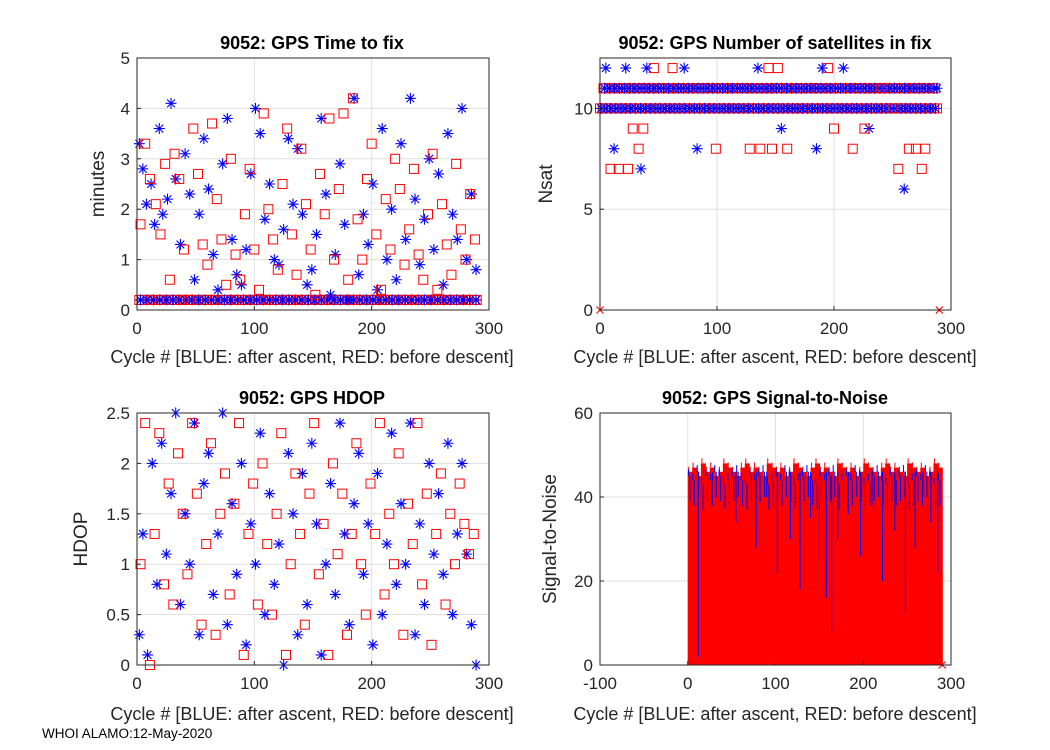  I want to click on y-tick-label: 0, so click(588, 665).